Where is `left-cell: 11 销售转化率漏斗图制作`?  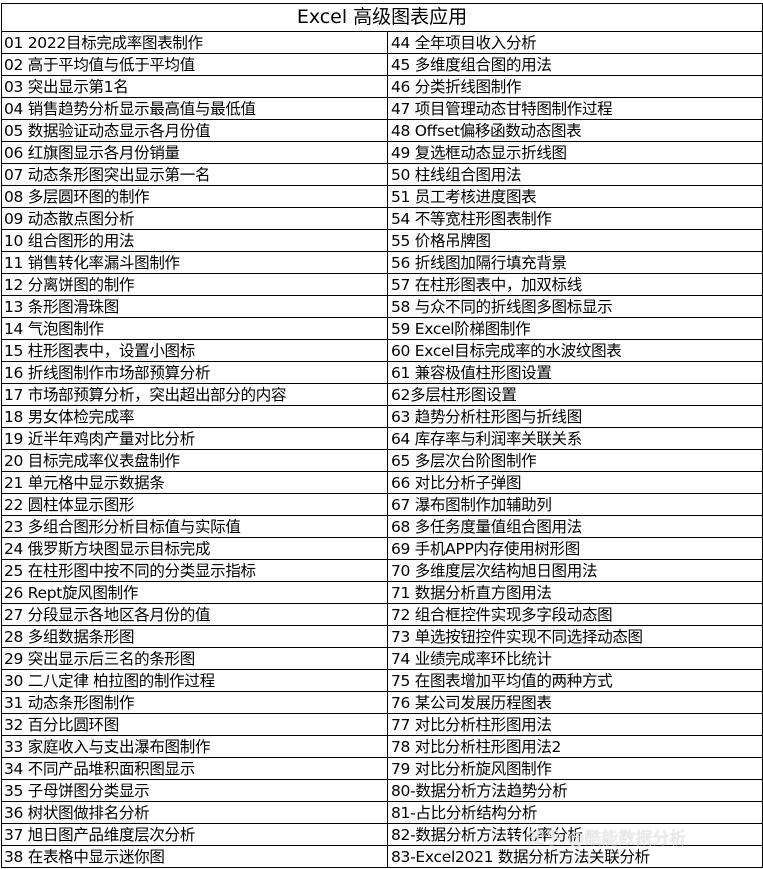 left-cell: 11 销售转化率漏斗图制作 is located at coordinates (195, 262).